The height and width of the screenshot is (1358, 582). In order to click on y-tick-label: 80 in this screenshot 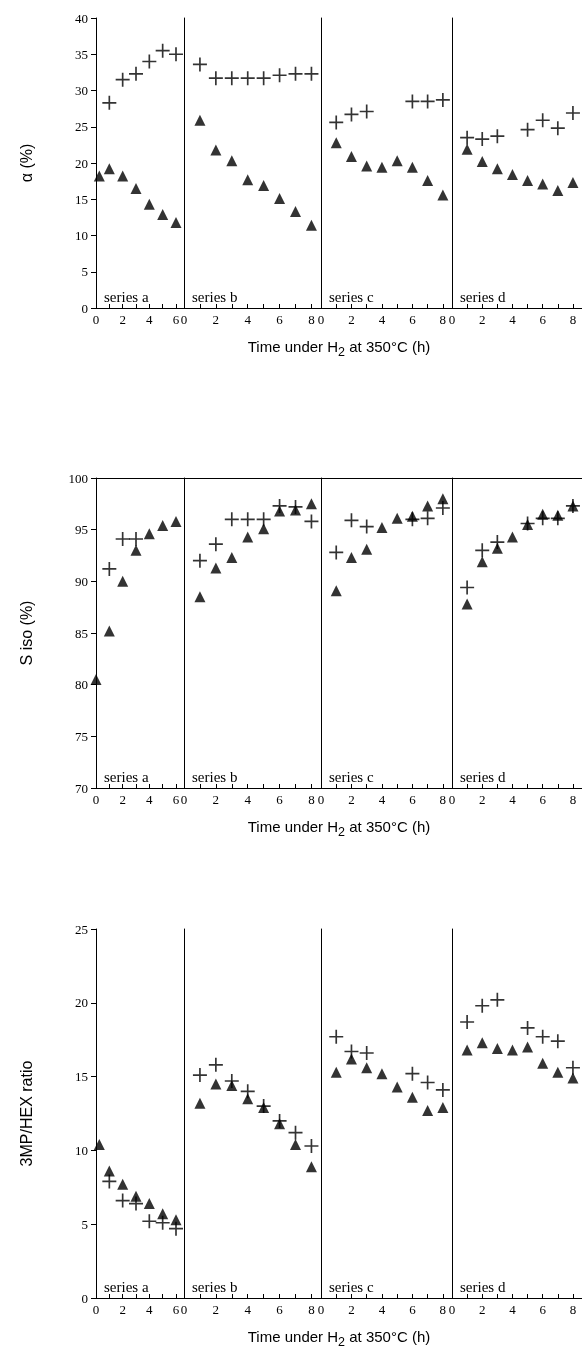, I will do `click(81, 685)`.